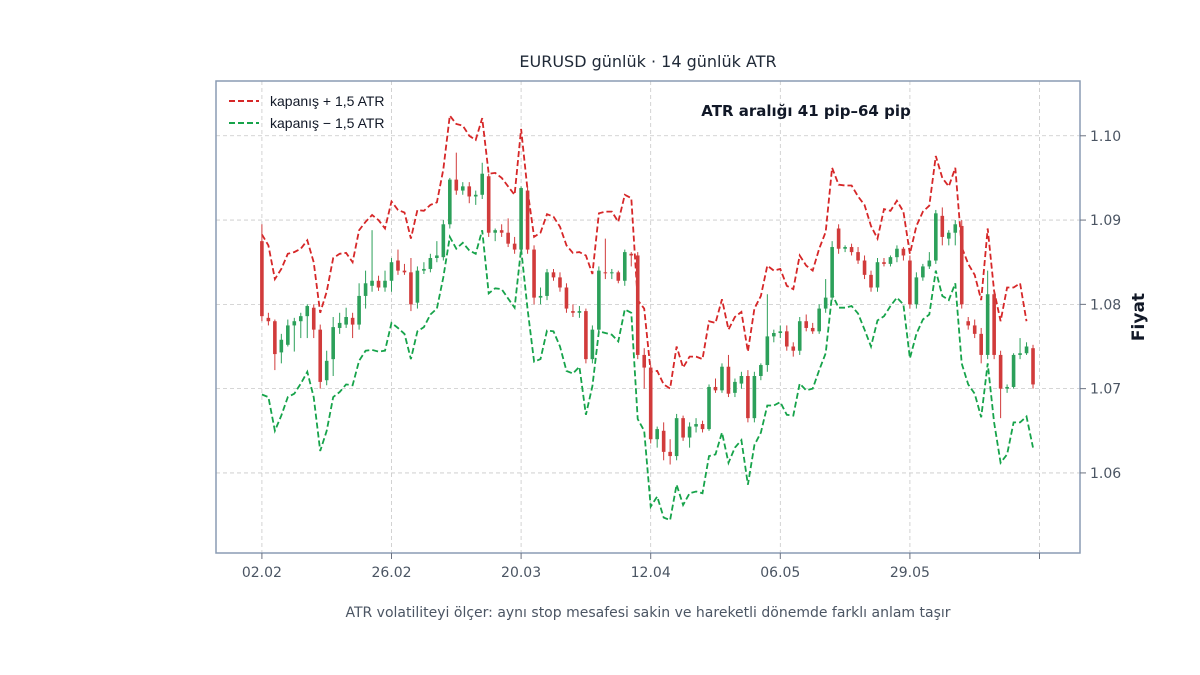  Describe the element at coordinates (910, 573) in the screenshot. I see `x-tick-label: 29.05` at that location.